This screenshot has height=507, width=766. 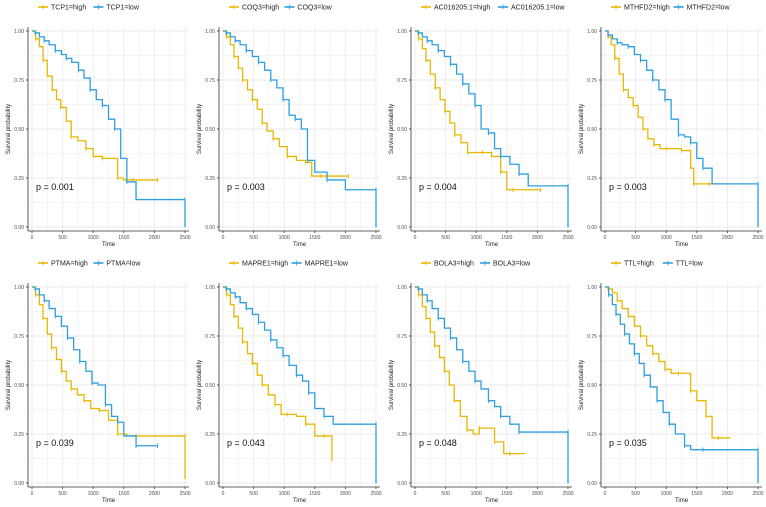 I want to click on legend: AC016205.1=high AC016205.1=low, so click(x=493, y=7).